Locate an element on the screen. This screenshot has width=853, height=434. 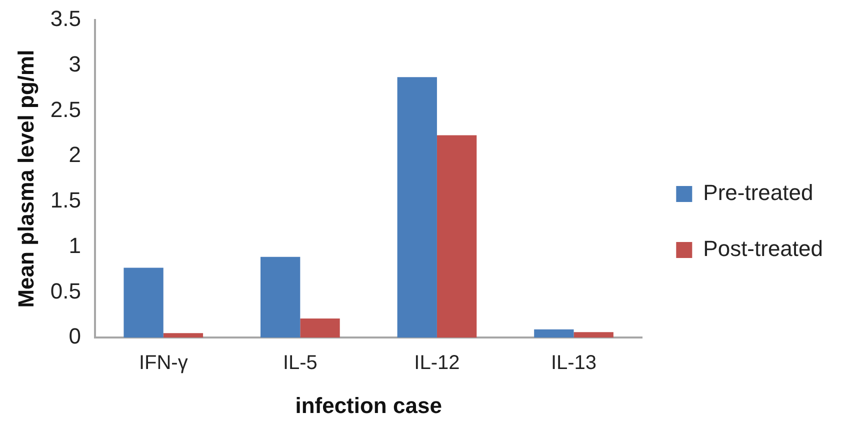
y-tick-label: 3.5 is located at coordinates (65, 19).